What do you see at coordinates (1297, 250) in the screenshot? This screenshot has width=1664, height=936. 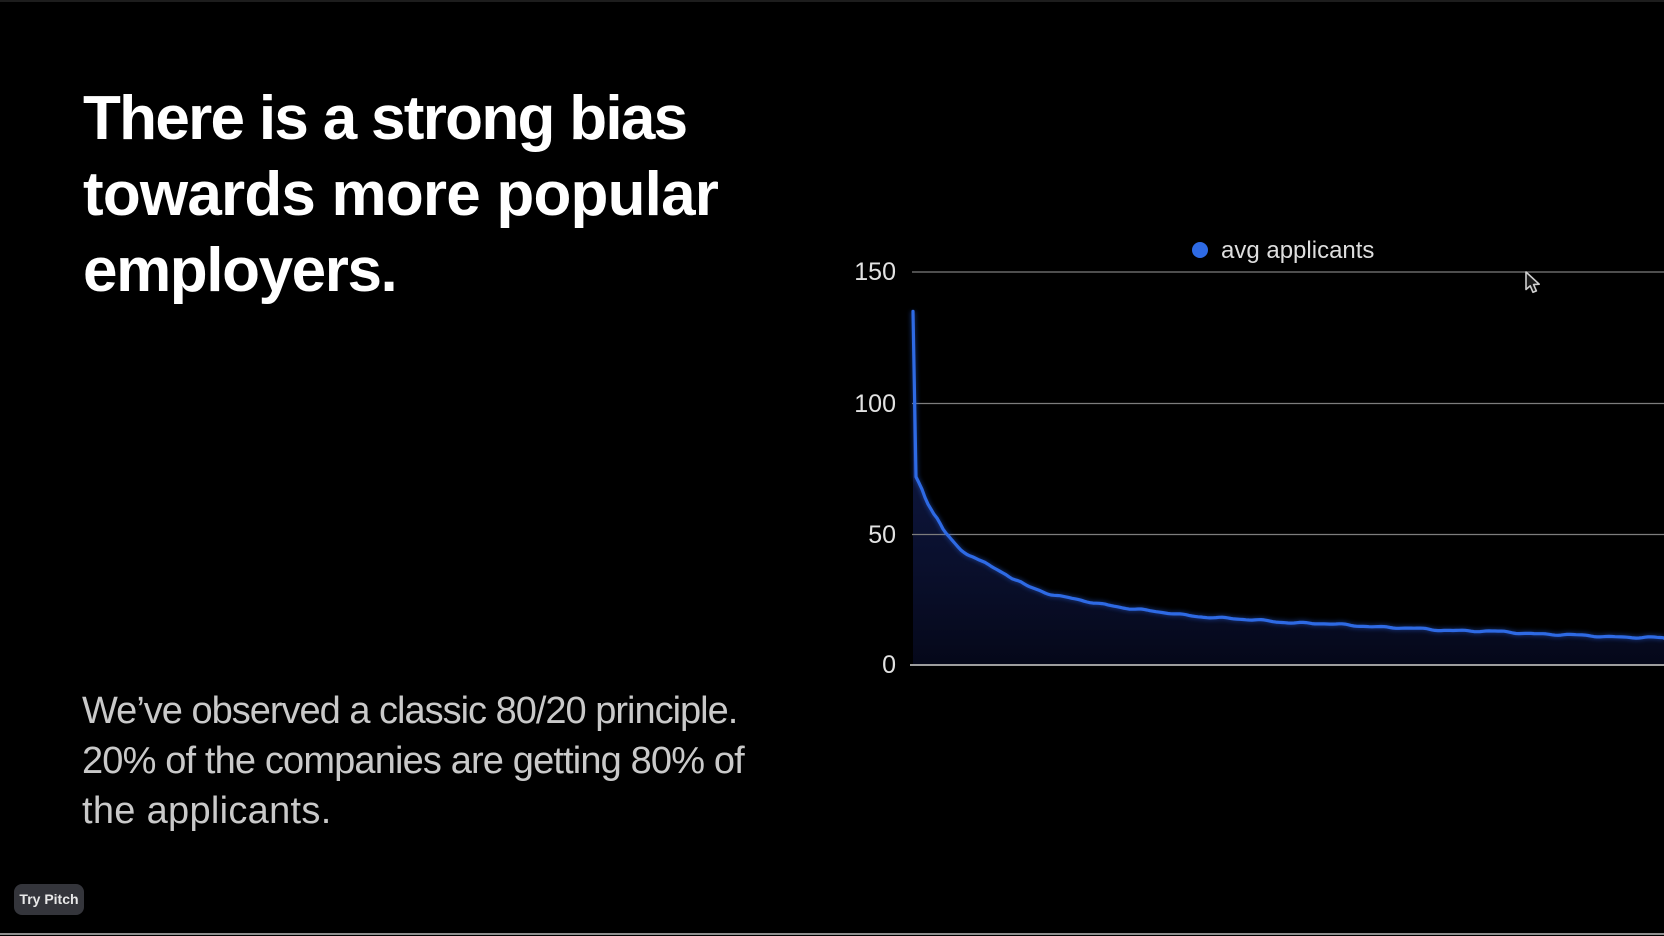 I see `svg-text: avg applicants` at bounding box center [1297, 250].